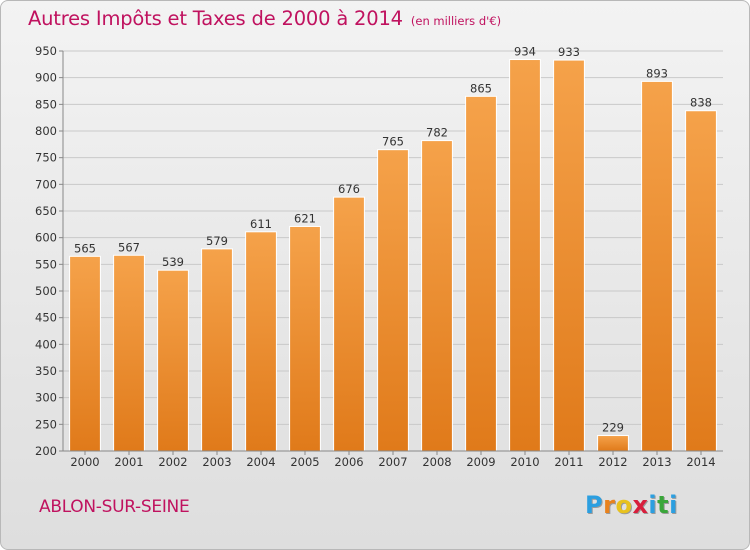 This screenshot has height=550, width=750. Describe the element at coordinates (594, 505) in the screenshot. I see `logo-letter: P` at that location.